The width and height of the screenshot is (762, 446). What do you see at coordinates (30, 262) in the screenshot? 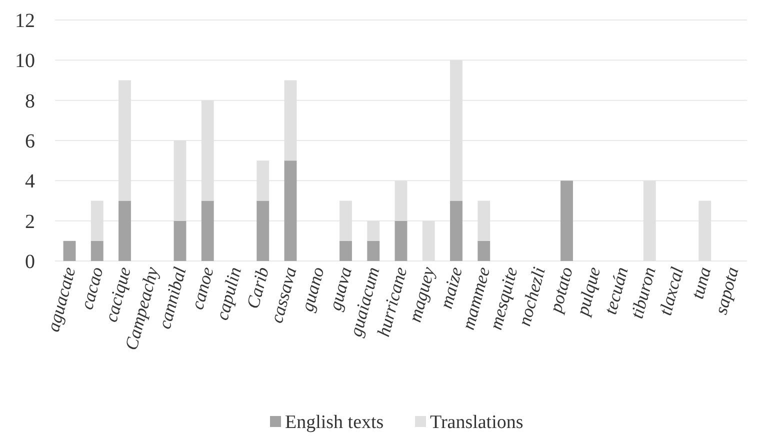
I see `y-tick-label: 0` at bounding box center [30, 262].